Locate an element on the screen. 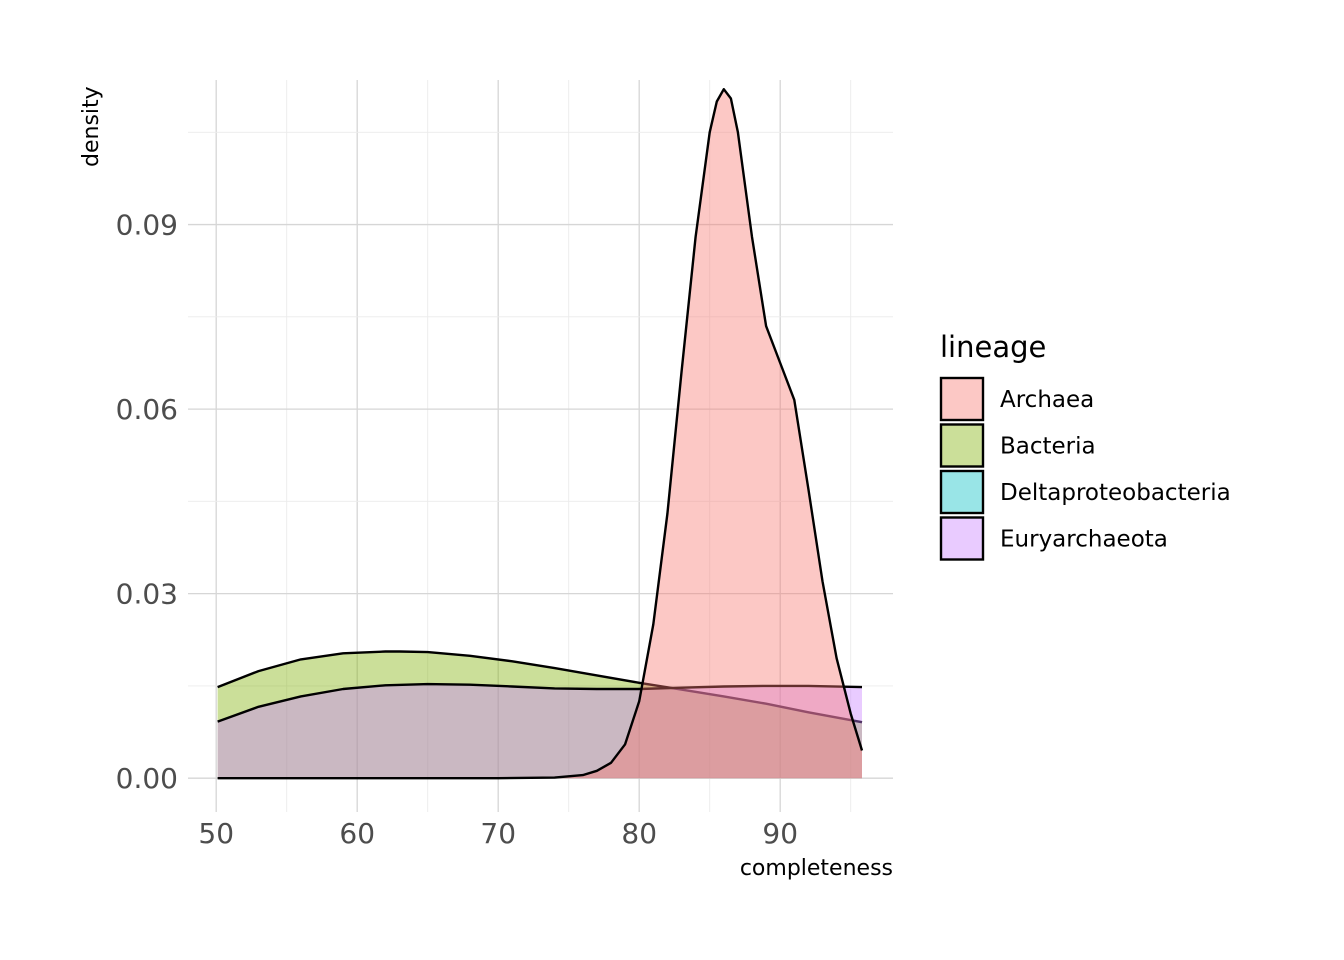  legend-key-archaea is located at coordinates (962, 399).